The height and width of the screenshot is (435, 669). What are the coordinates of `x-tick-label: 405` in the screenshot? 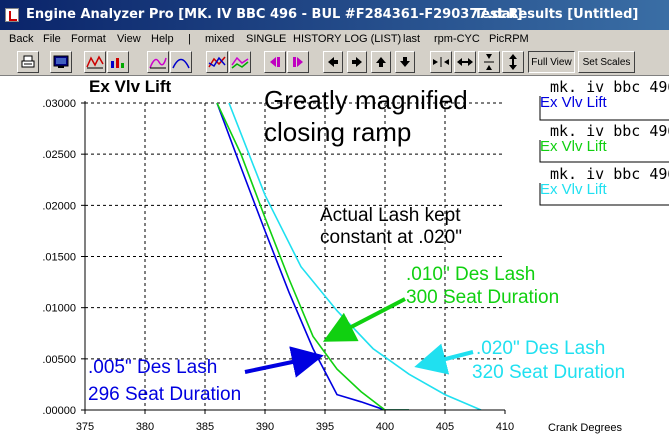 It's located at (445, 427).